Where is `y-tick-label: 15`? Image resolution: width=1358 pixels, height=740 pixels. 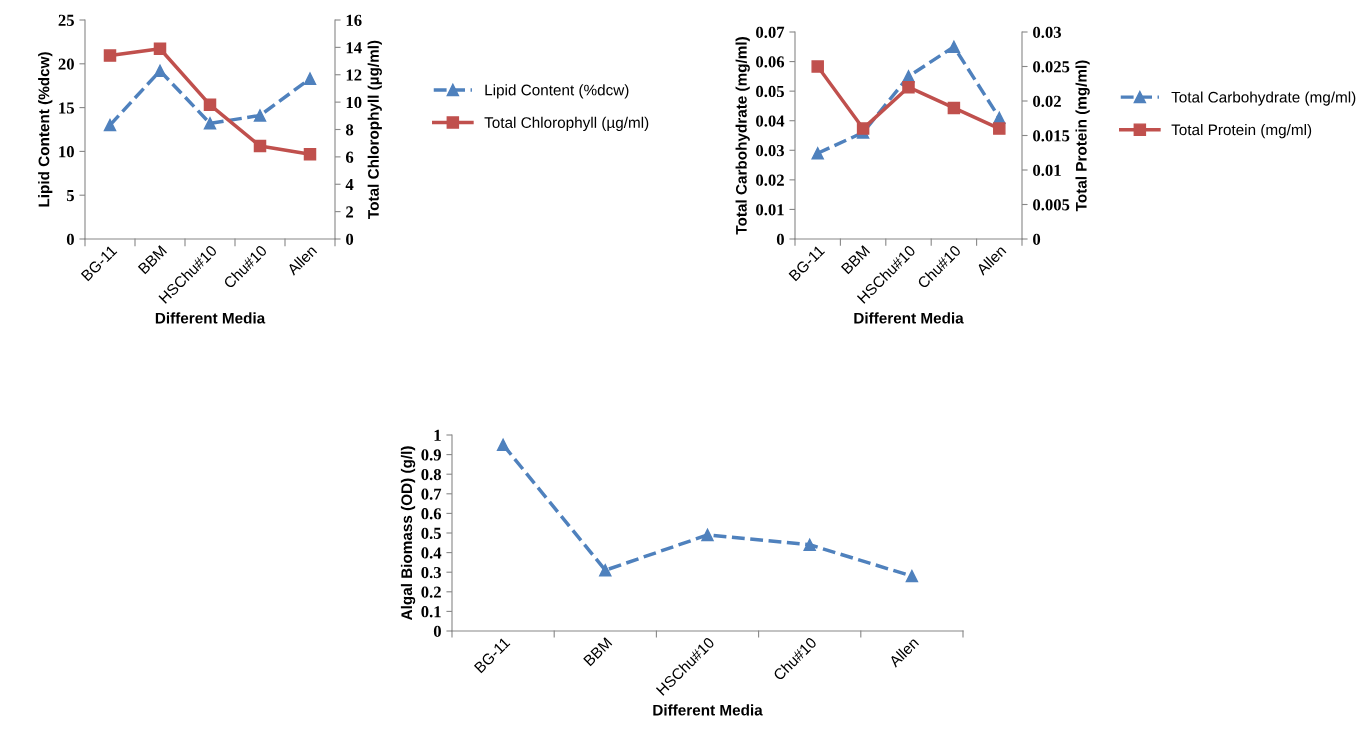
y-tick-label: 15 is located at coordinates (66, 108).